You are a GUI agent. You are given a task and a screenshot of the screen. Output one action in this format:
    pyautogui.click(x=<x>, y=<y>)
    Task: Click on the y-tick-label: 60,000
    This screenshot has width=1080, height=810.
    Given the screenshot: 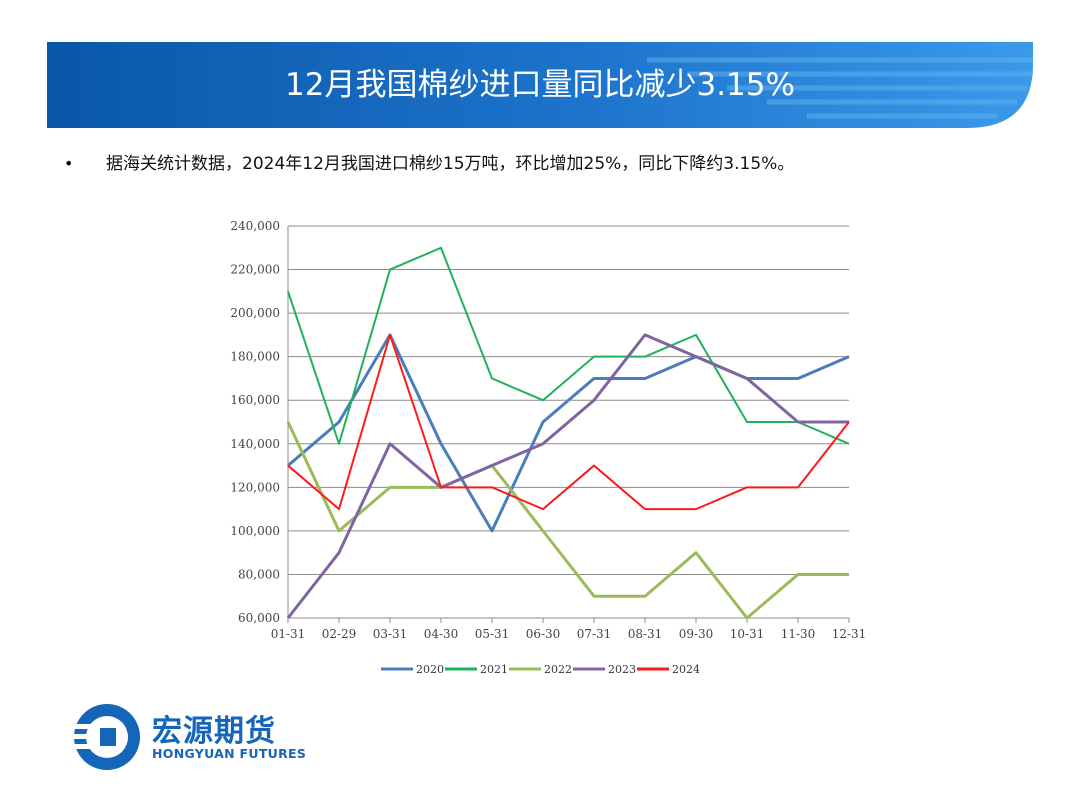 What is the action you would take?
    pyautogui.click(x=259, y=618)
    